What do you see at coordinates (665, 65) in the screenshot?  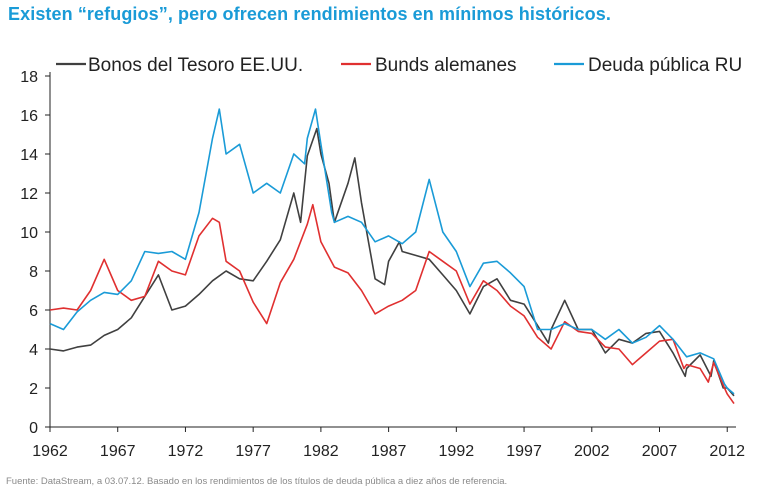 I see `legend-label: Deuda pública RU` at bounding box center [665, 65].